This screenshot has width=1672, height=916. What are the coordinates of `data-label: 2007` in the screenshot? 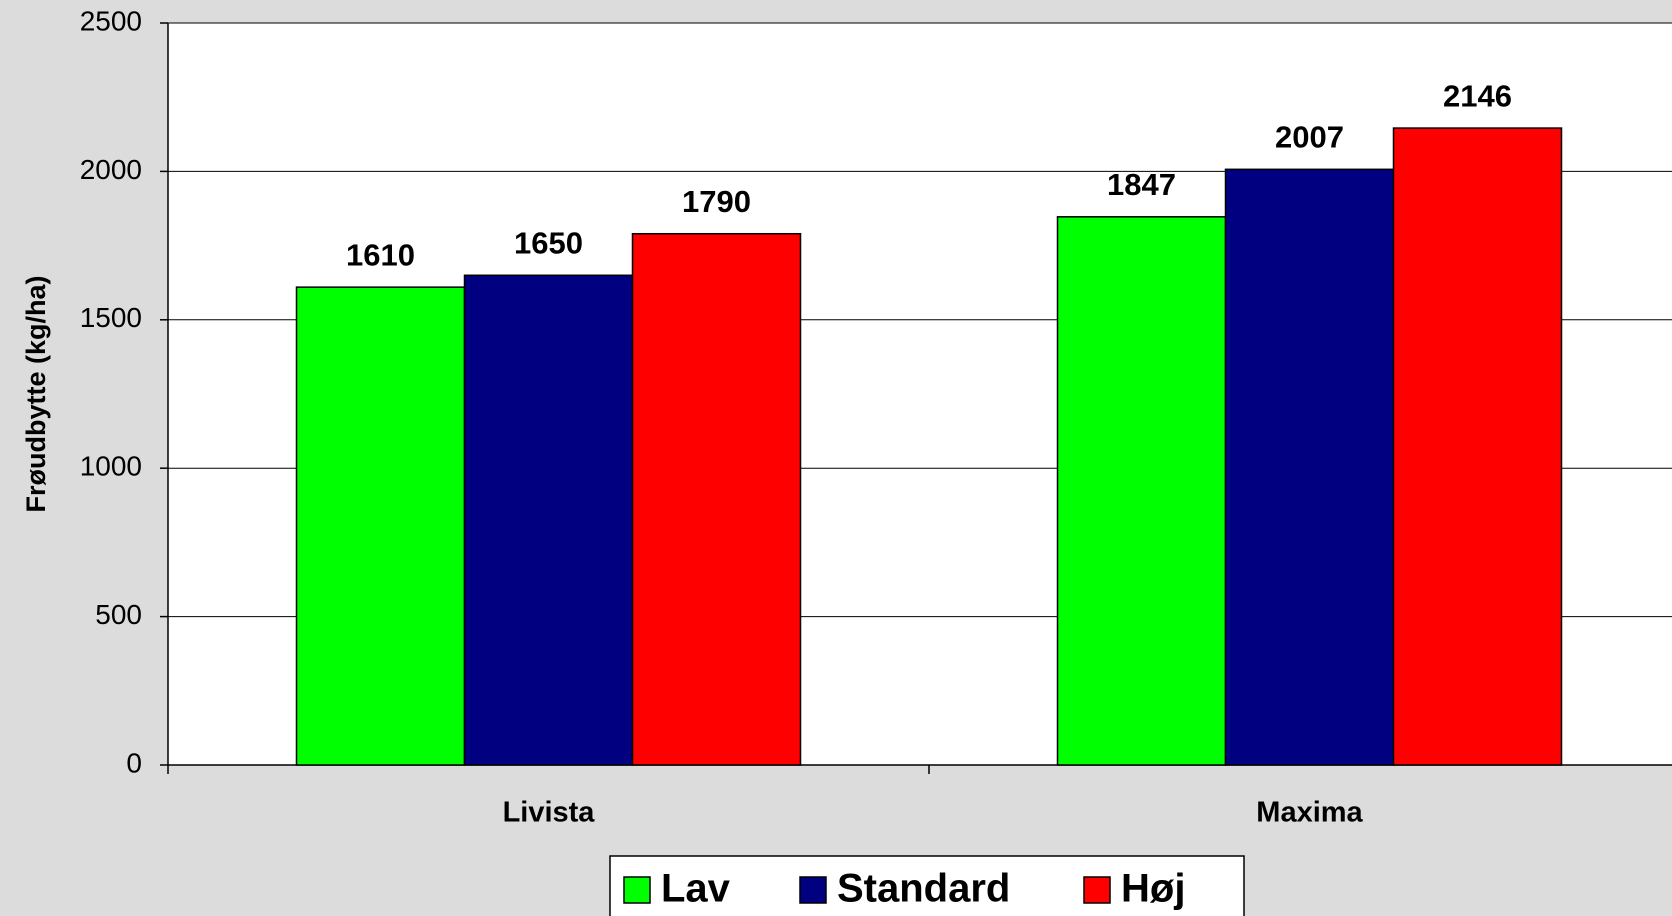 It's located at (1309, 137).